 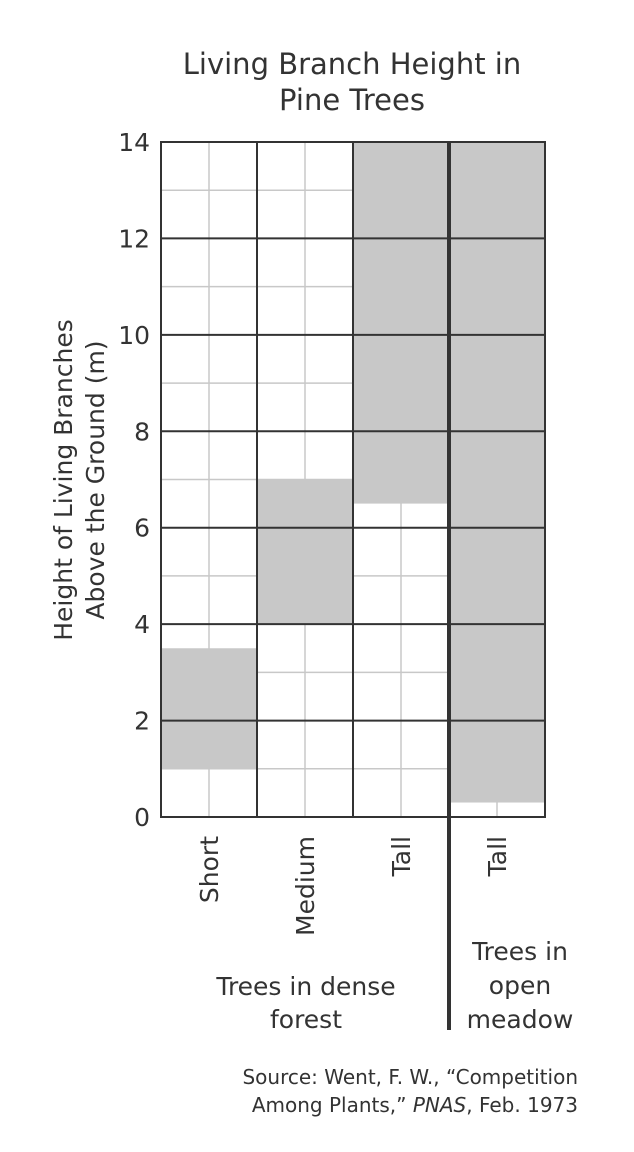 I want to click on y-tick-label-0: 0, so click(x=142, y=817).